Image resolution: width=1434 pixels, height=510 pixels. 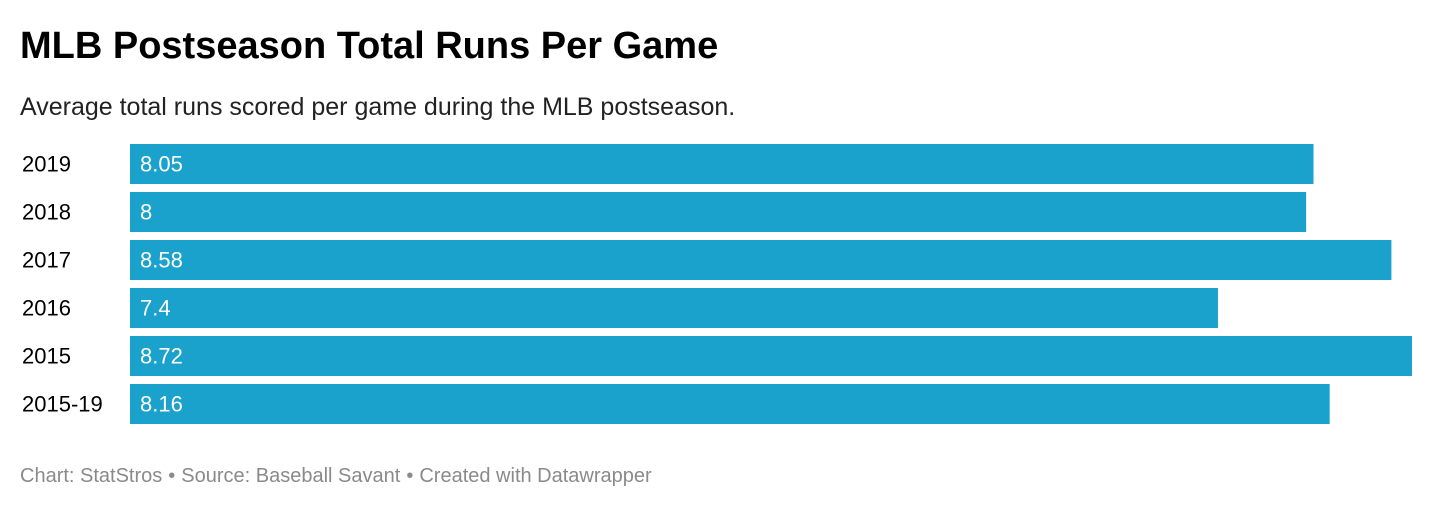 What do you see at coordinates (46, 308) in the screenshot?
I see `category-label: 2016` at bounding box center [46, 308].